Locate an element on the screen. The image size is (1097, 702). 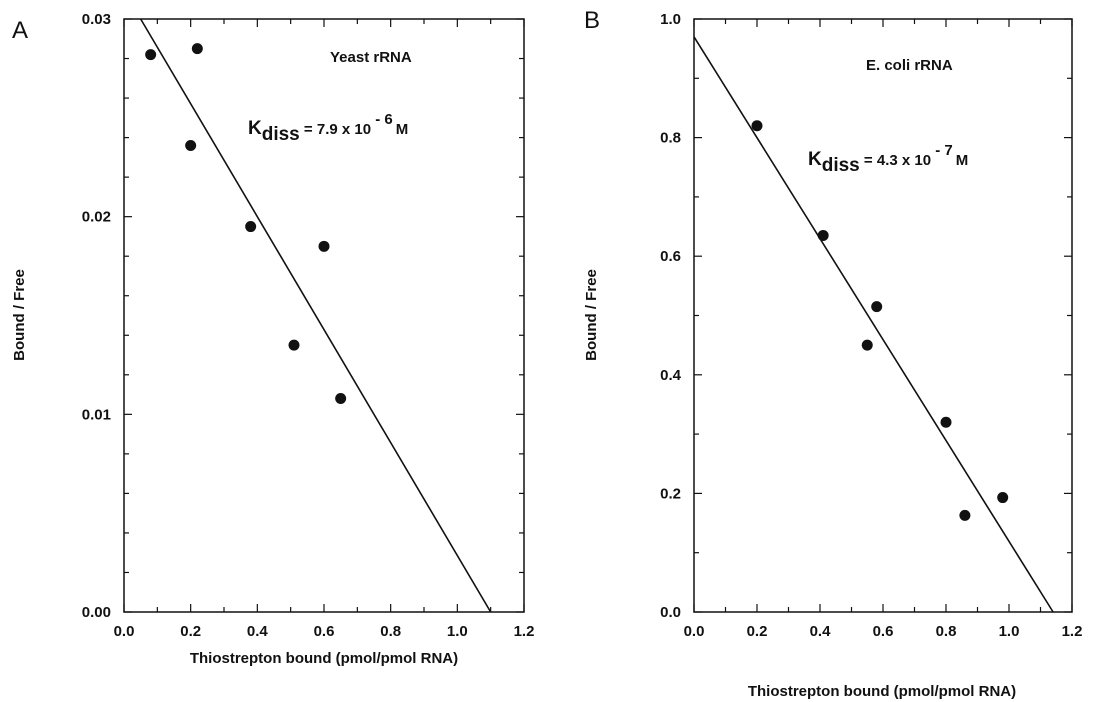
x-tick-label-b-5: 1.0 is located at coordinates (1009, 631).